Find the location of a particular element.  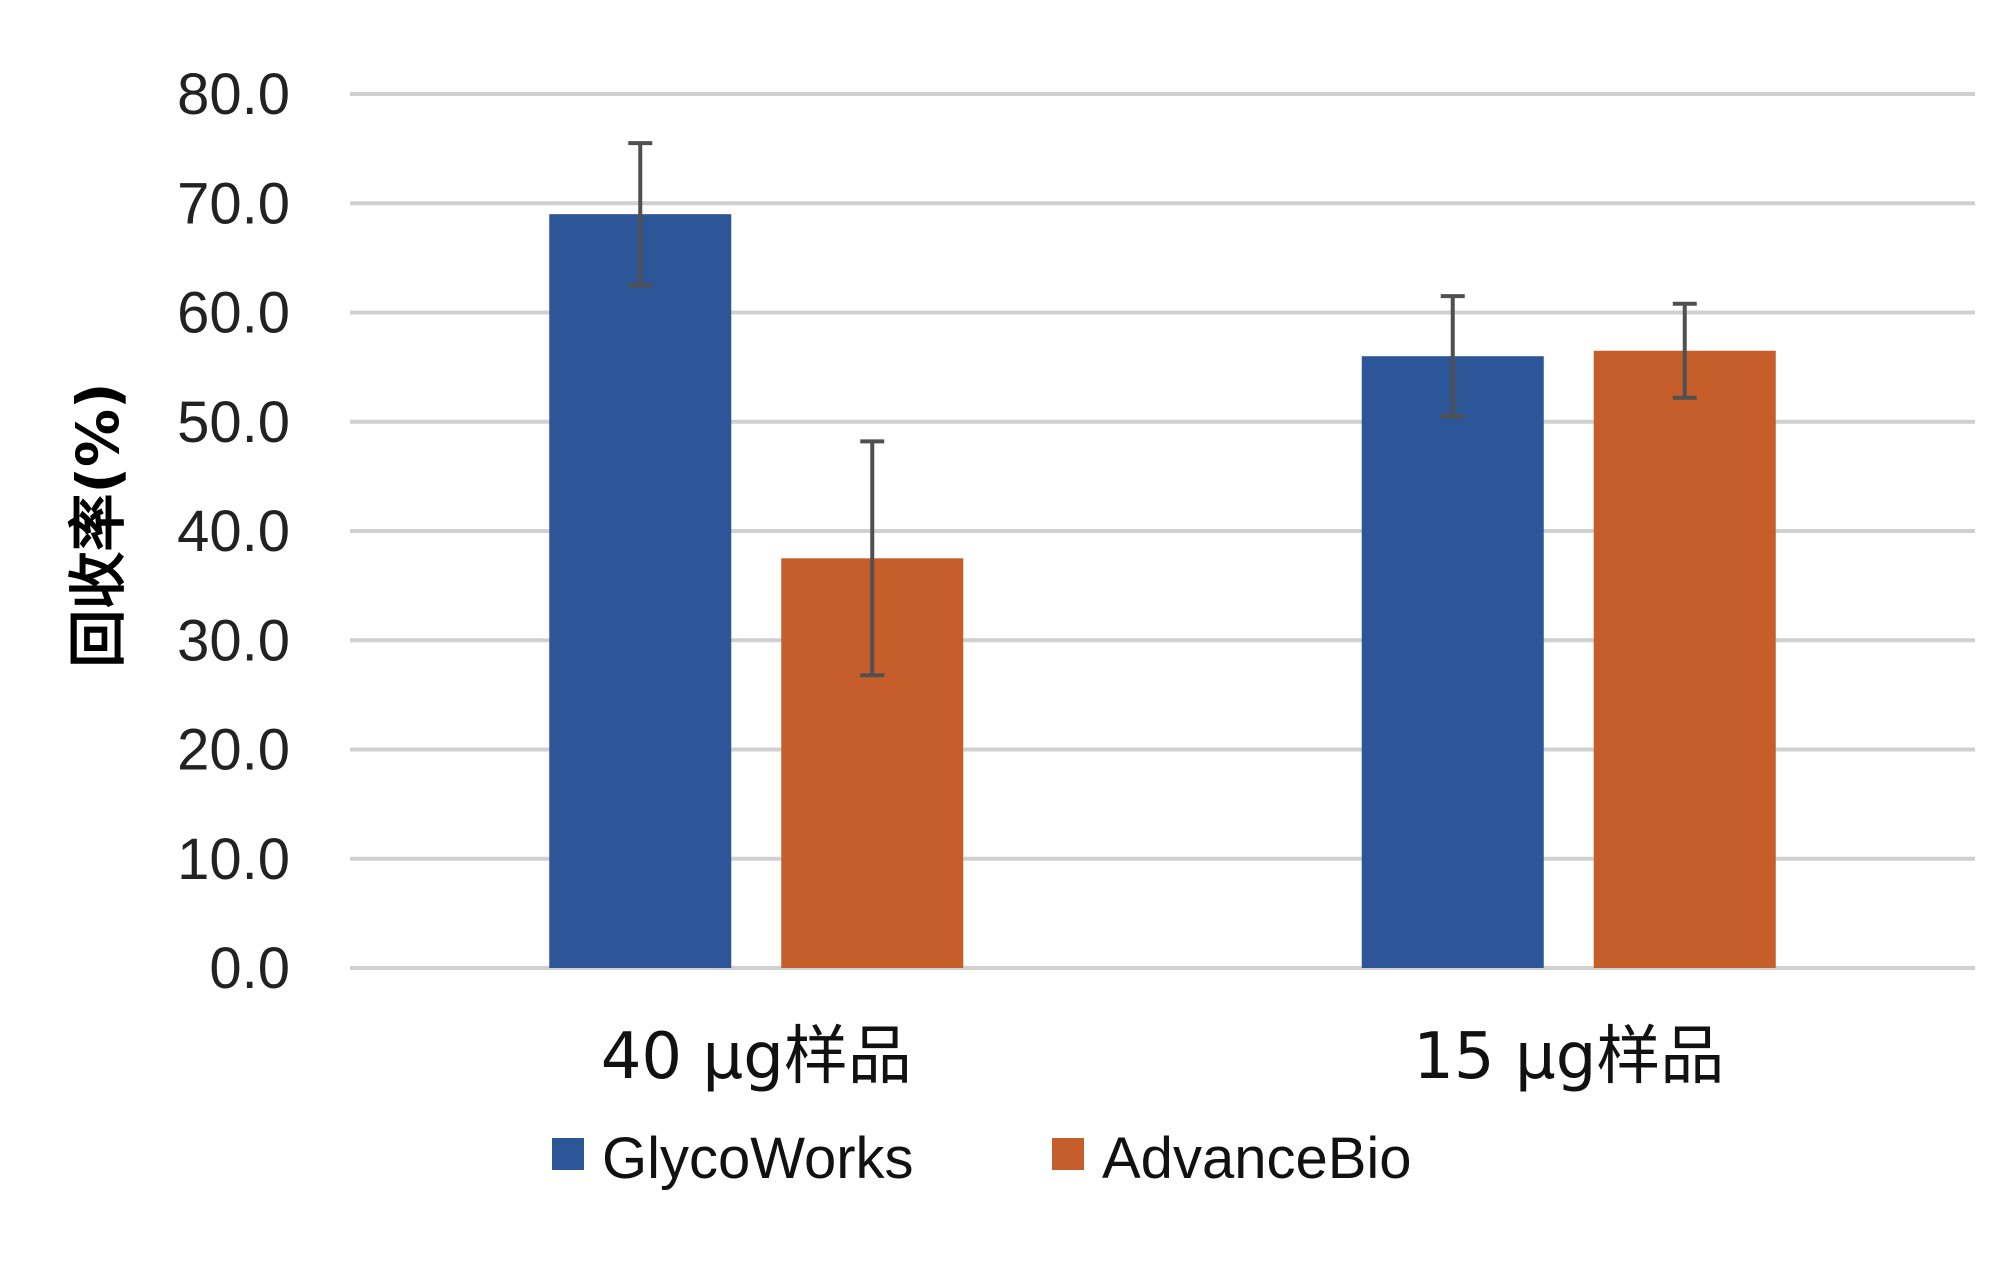

y-tick-labels: 0.0 10.0 20.0 30.0 40.0 50.0 60.0 70.0 80.0 is located at coordinates (233, 531).